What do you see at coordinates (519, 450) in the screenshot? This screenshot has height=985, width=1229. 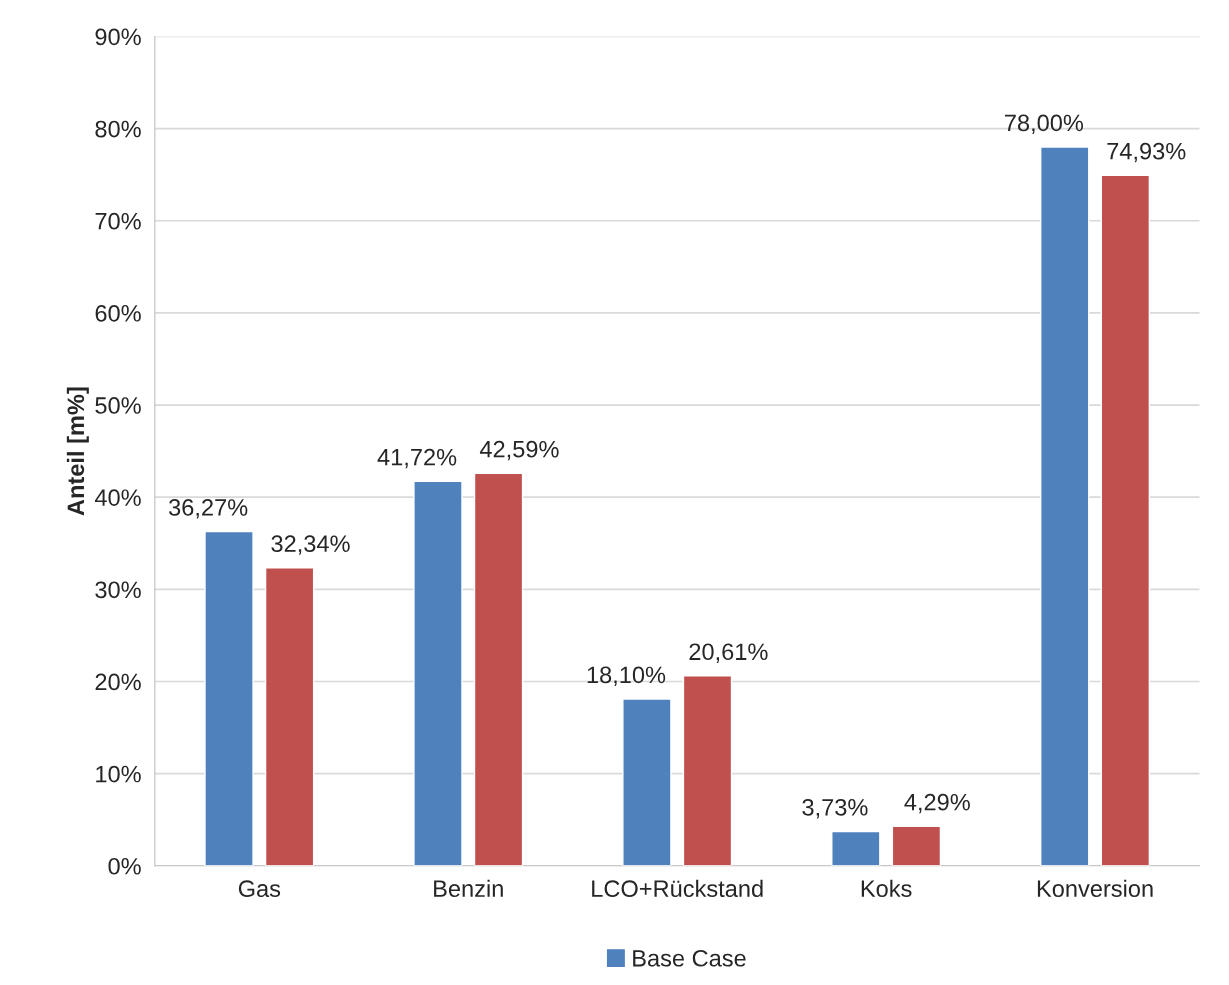 I see `data-label: 42,59%` at bounding box center [519, 450].